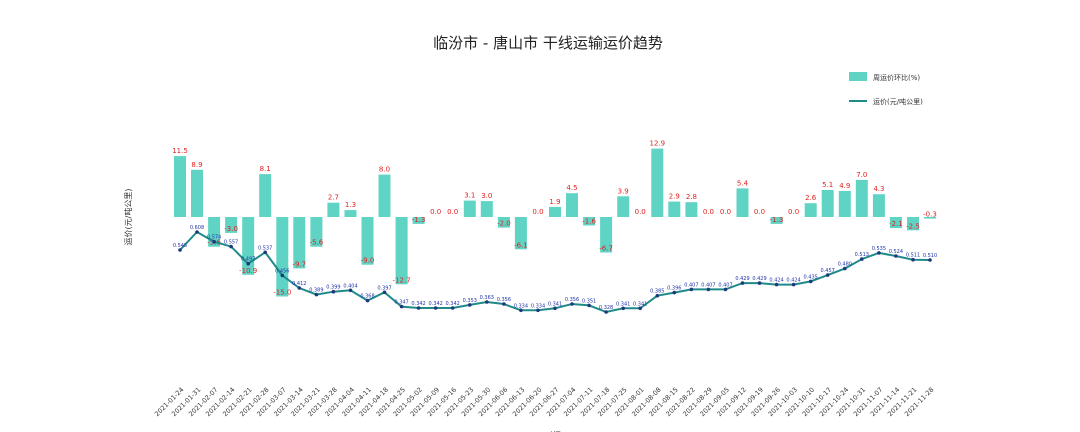  Describe the element at coordinates (743, 183) in the screenshot. I see `bar-label: 5.4` at that location.